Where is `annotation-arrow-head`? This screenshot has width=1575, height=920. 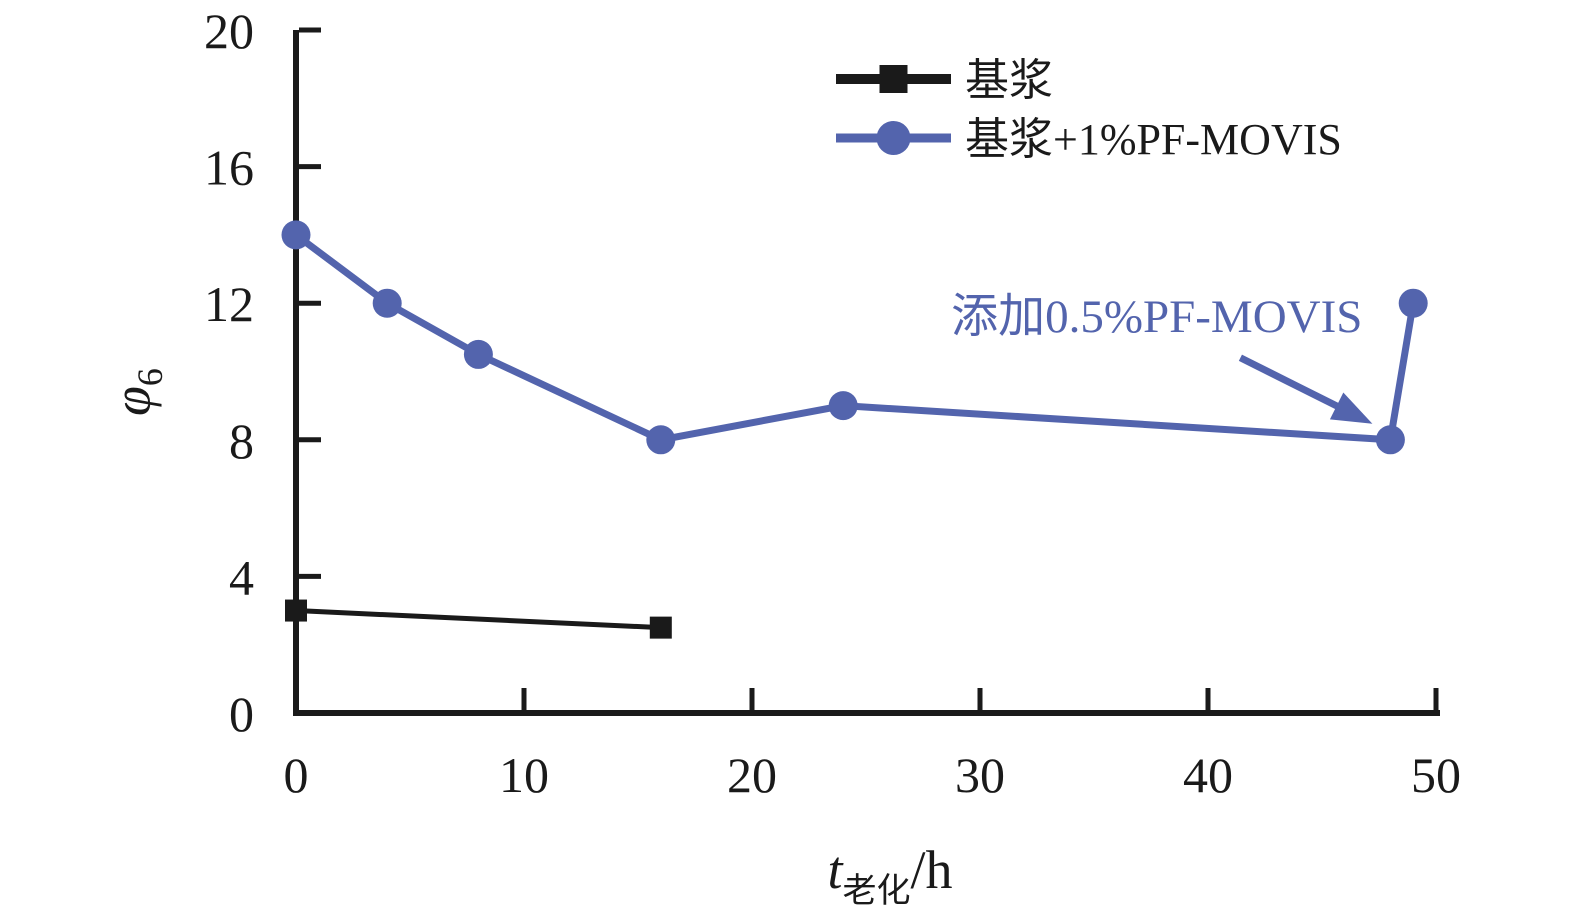
annotation-arrow-head is located at coordinates (1351, 408).